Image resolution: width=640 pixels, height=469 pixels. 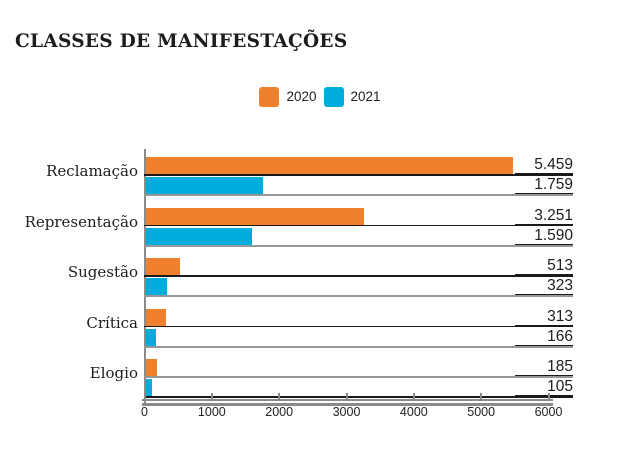 I want to click on chart-title: CLASSES DE MANIFESTAÇÕES, so click(x=181, y=41).